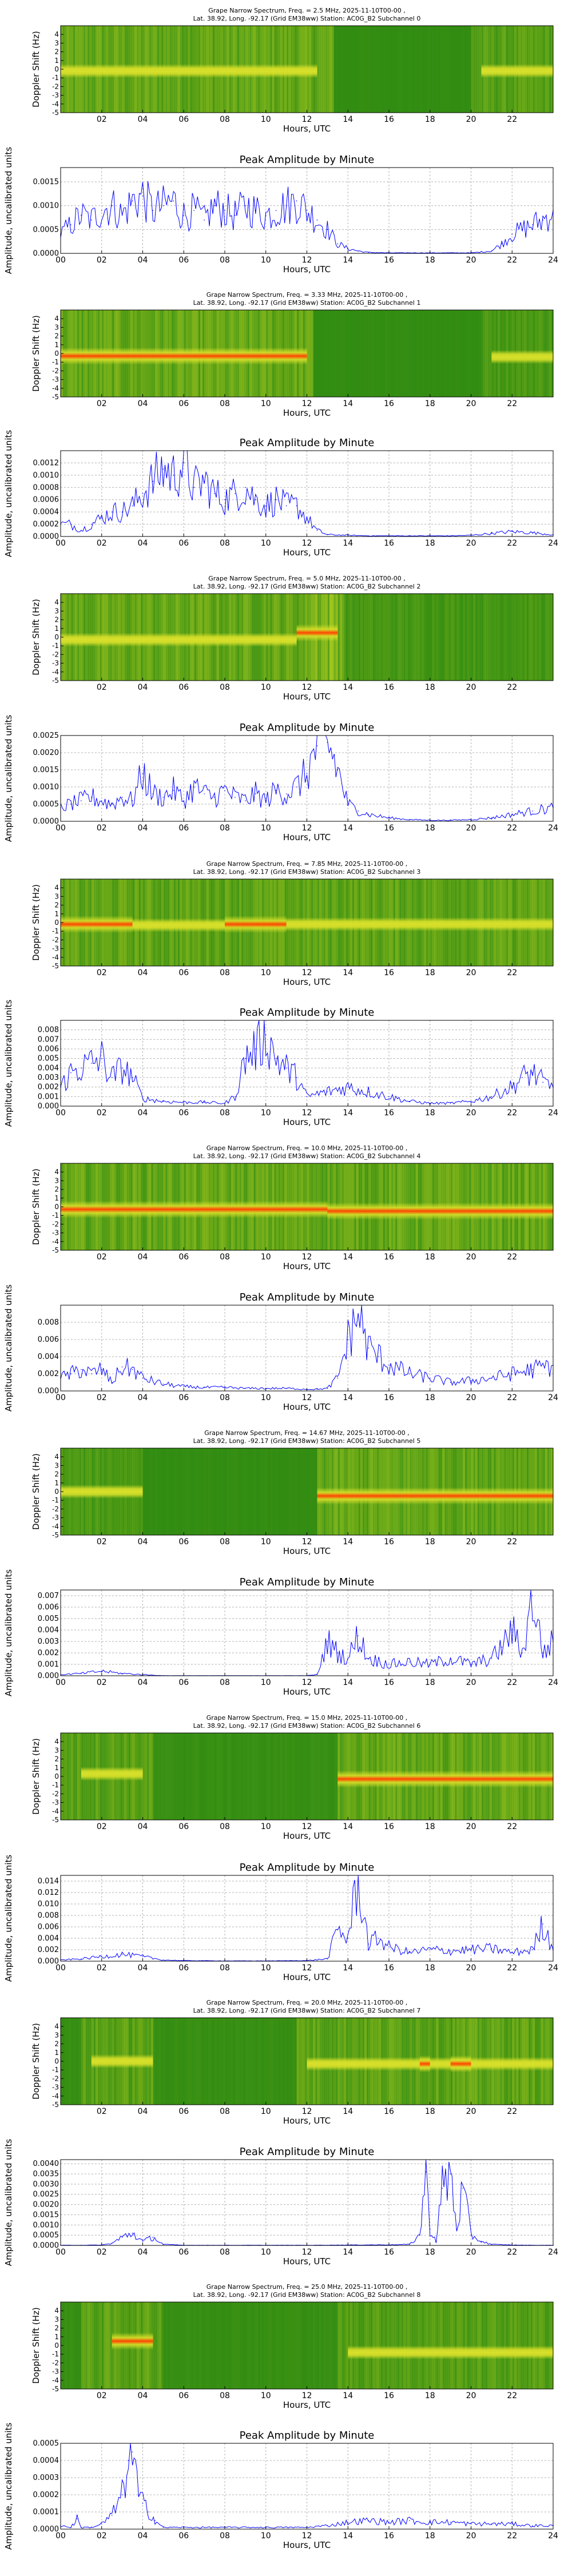 The width and height of the screenshot is (572, 2576). Describe the element at coordinates (48, 1630) in the screenshot. I see `y-tick-label: 0.004` at that location.